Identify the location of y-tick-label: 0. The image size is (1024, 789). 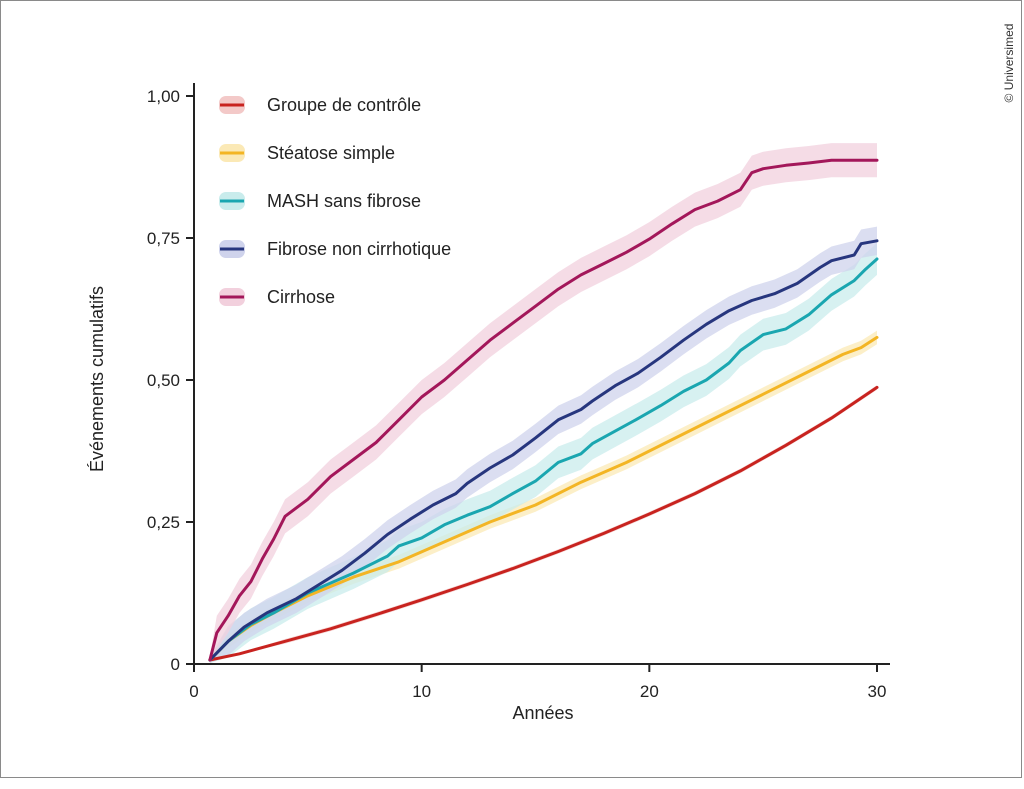
(175, 664).